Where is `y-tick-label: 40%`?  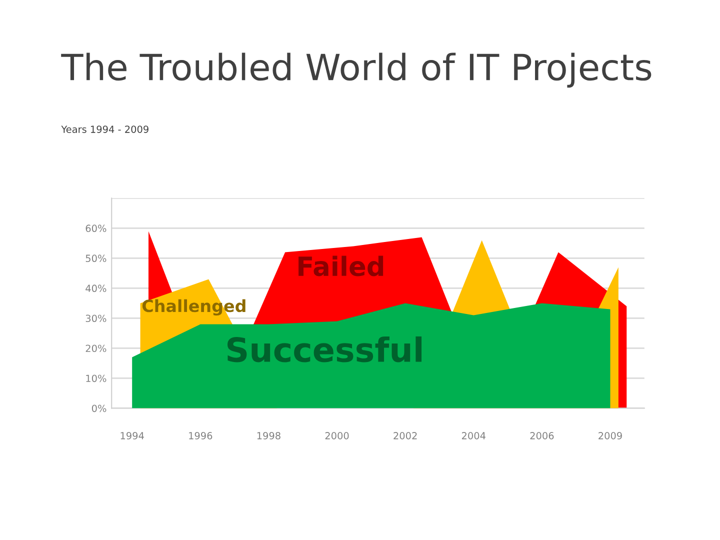
y-tick-label: 40% is located at coordinates (96, 288).